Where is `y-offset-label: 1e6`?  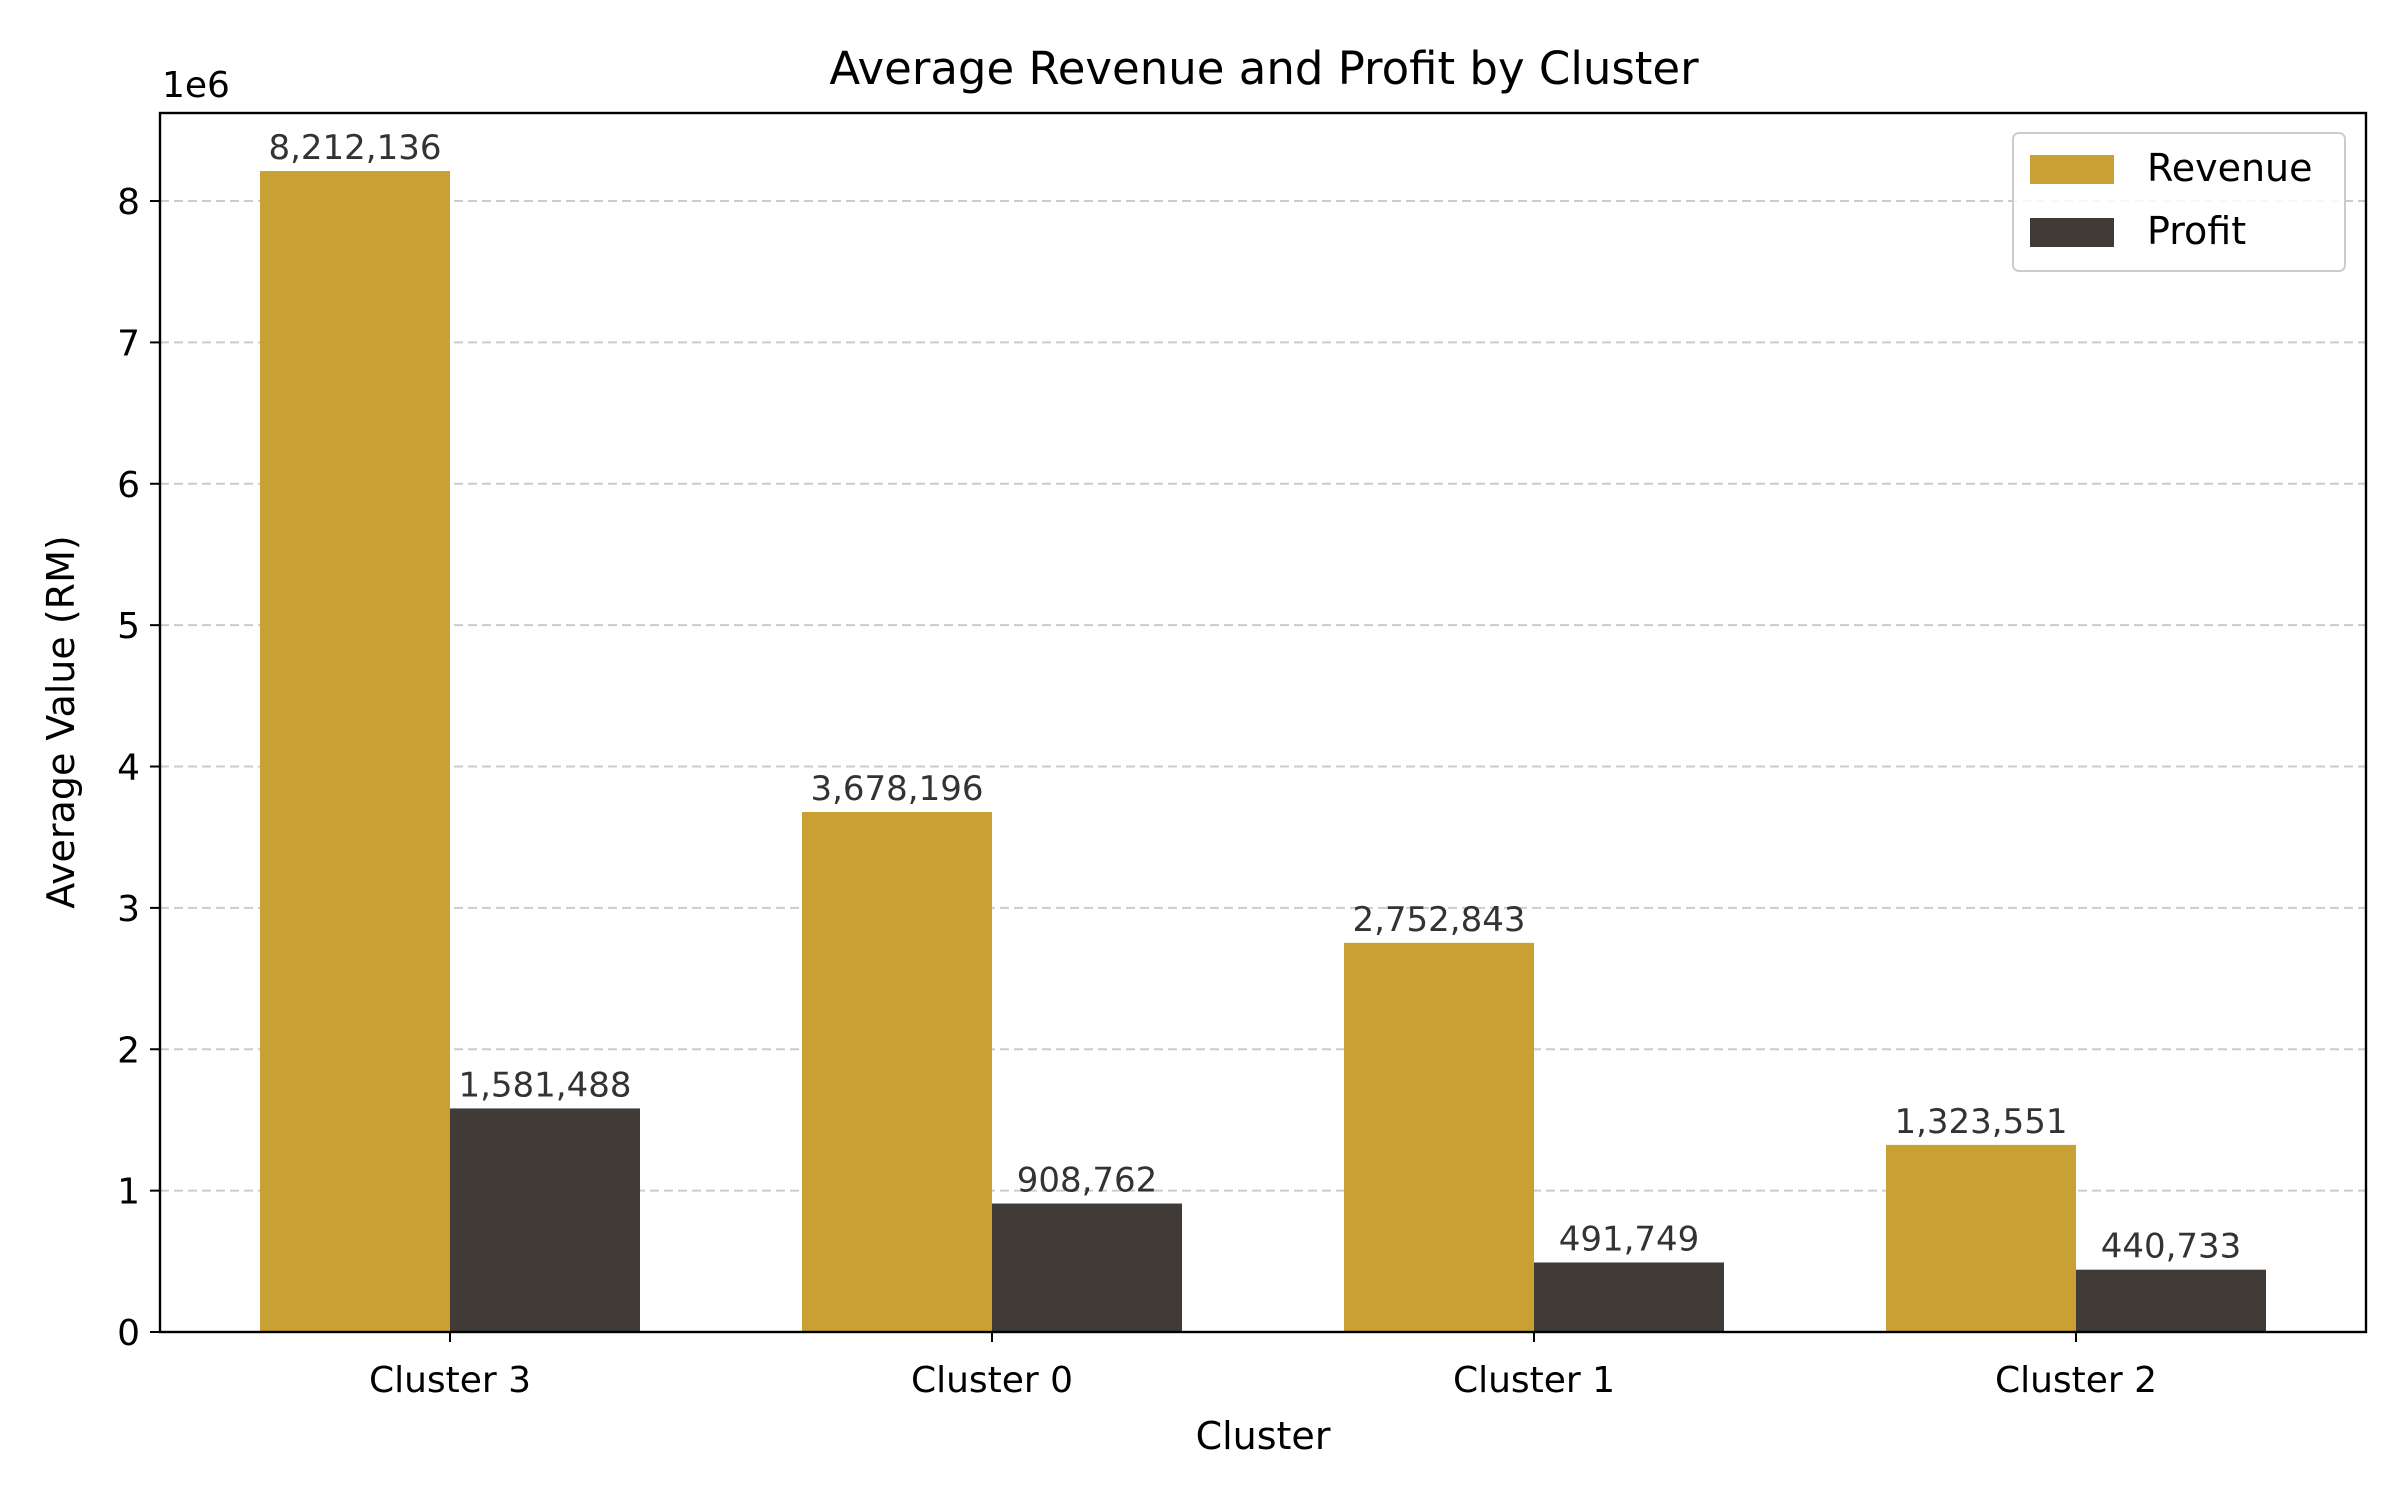 y-offset-label: 1e6 is located at coordinates (196, 85).